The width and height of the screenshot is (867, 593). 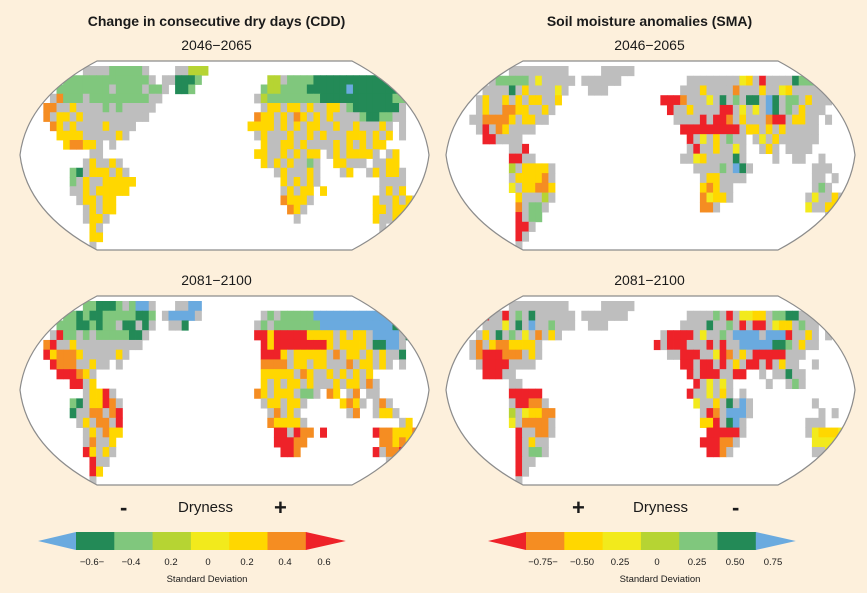 I want to click on cdd-period-2: 2081−2100, so click(x=216, y=280).